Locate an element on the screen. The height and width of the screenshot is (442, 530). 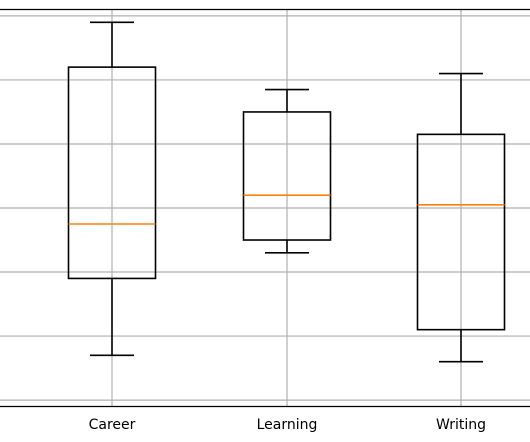
box-group-learning is located at coordinates (287, 171).